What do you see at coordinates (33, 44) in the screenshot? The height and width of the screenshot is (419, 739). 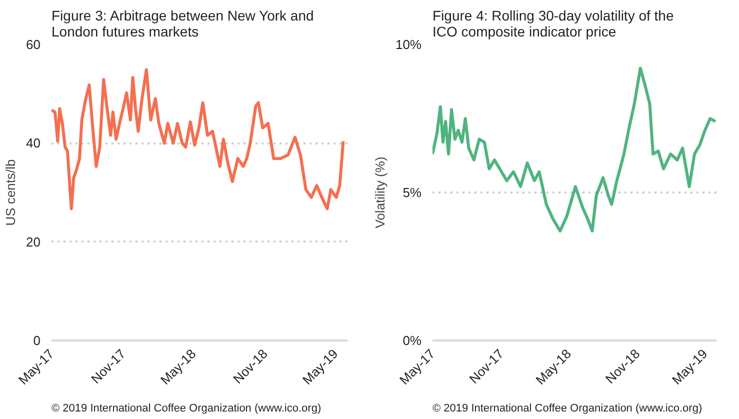 I see `y-tick-label: 60` at bounding box center [33, 44].